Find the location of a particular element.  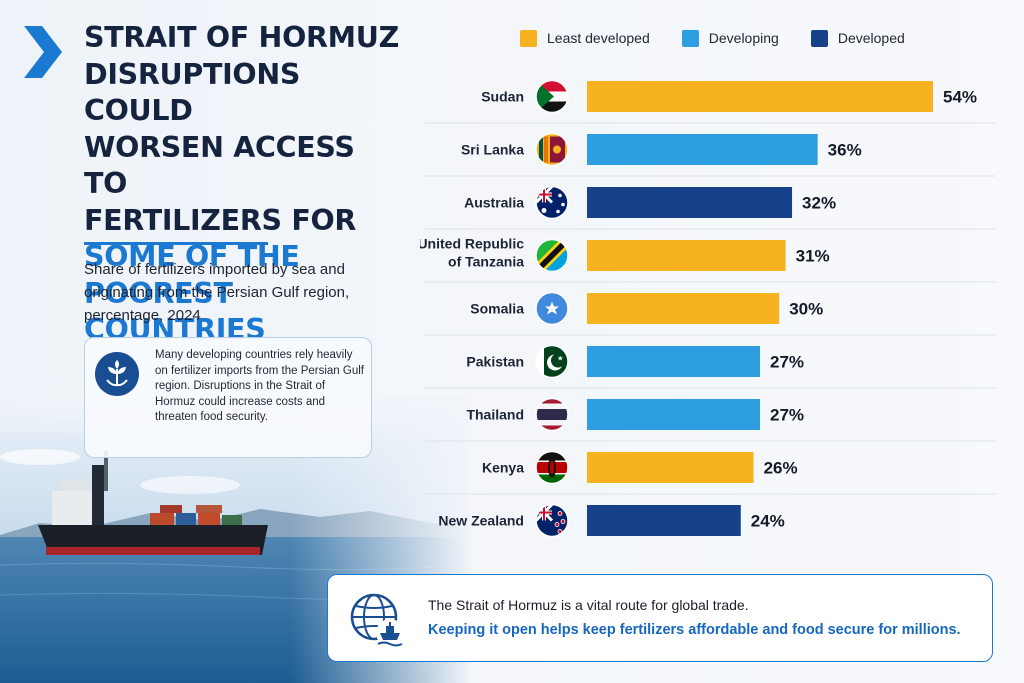

tanzania-flag-icon is located at coordinates (552, 255).